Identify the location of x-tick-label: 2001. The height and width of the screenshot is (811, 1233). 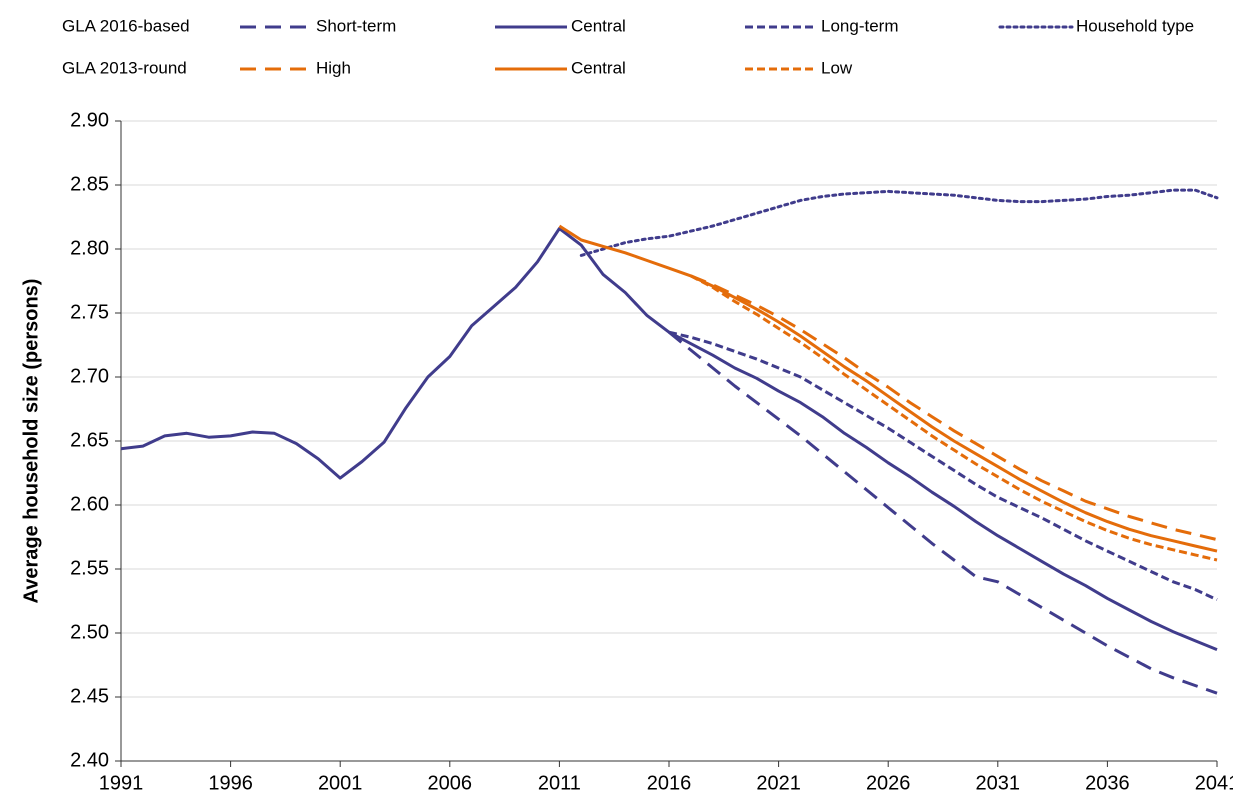
(340, 783).